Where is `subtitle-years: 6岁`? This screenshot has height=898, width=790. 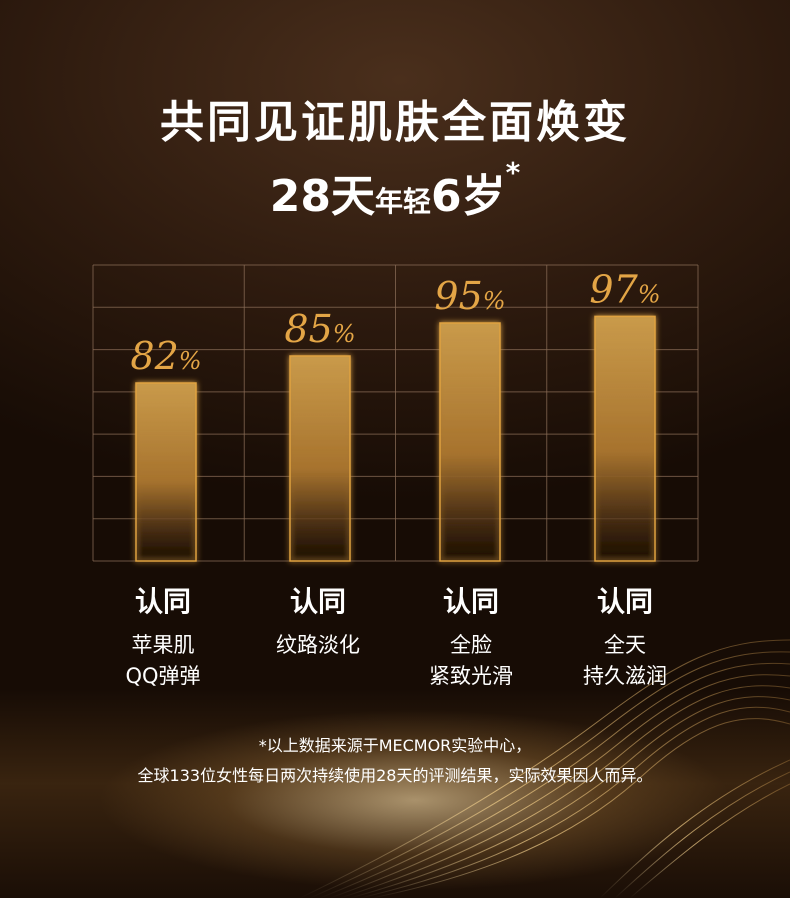 subtitle-years: 6岁 is located at coordinates (468, 196).